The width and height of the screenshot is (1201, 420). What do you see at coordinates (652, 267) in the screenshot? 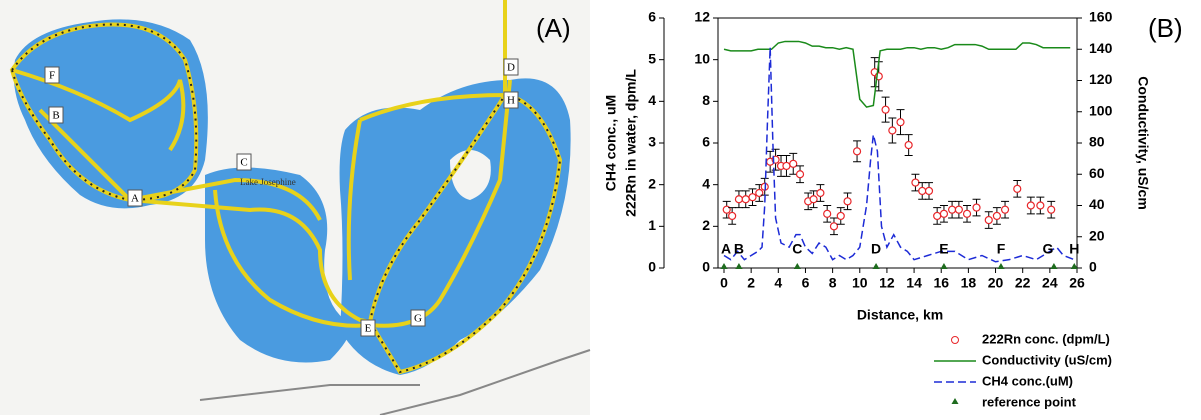
I see `y3-tick-label: 0` at bounding box center [652, 267].